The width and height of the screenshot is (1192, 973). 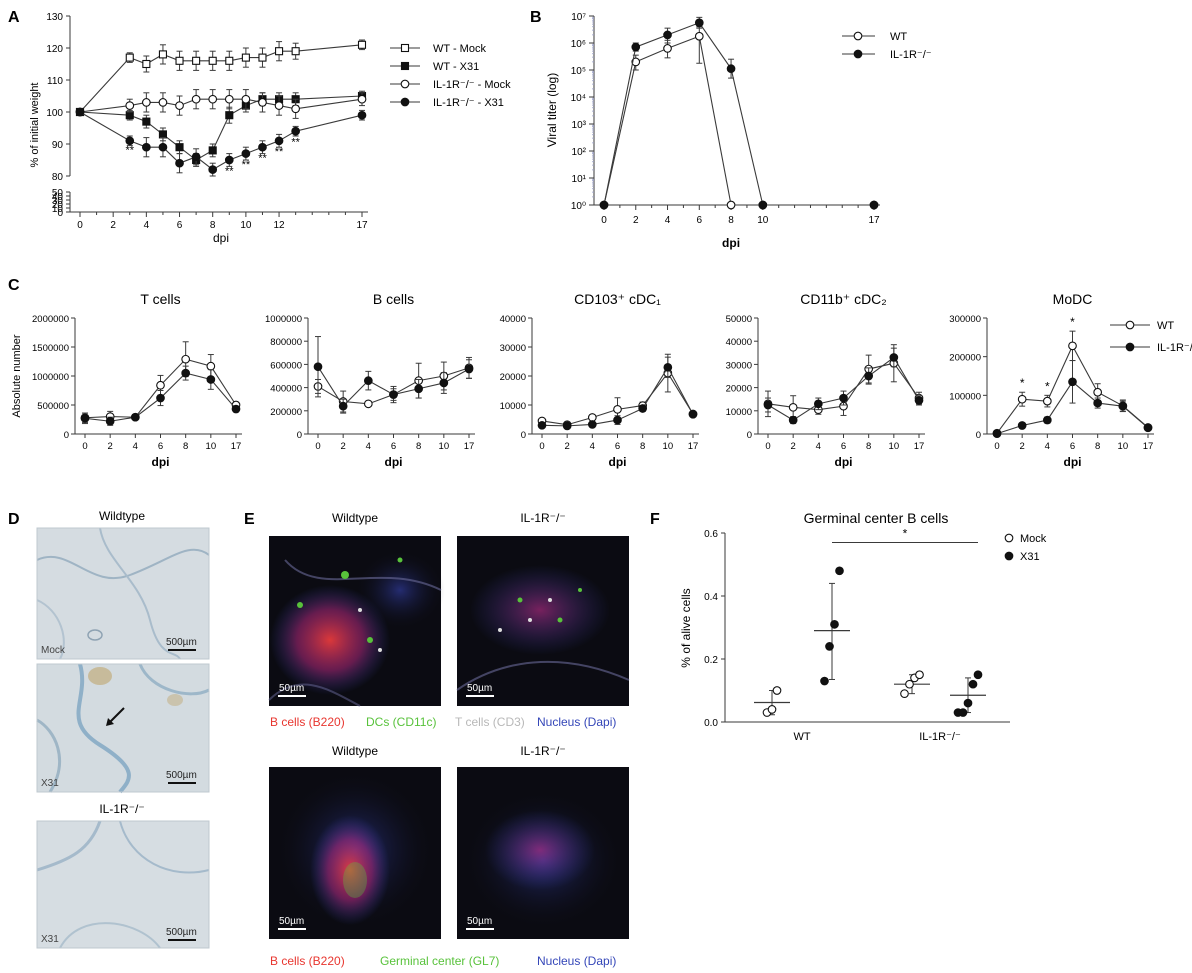 I want to click on c-title: T cells, so click(x=160, y=299).